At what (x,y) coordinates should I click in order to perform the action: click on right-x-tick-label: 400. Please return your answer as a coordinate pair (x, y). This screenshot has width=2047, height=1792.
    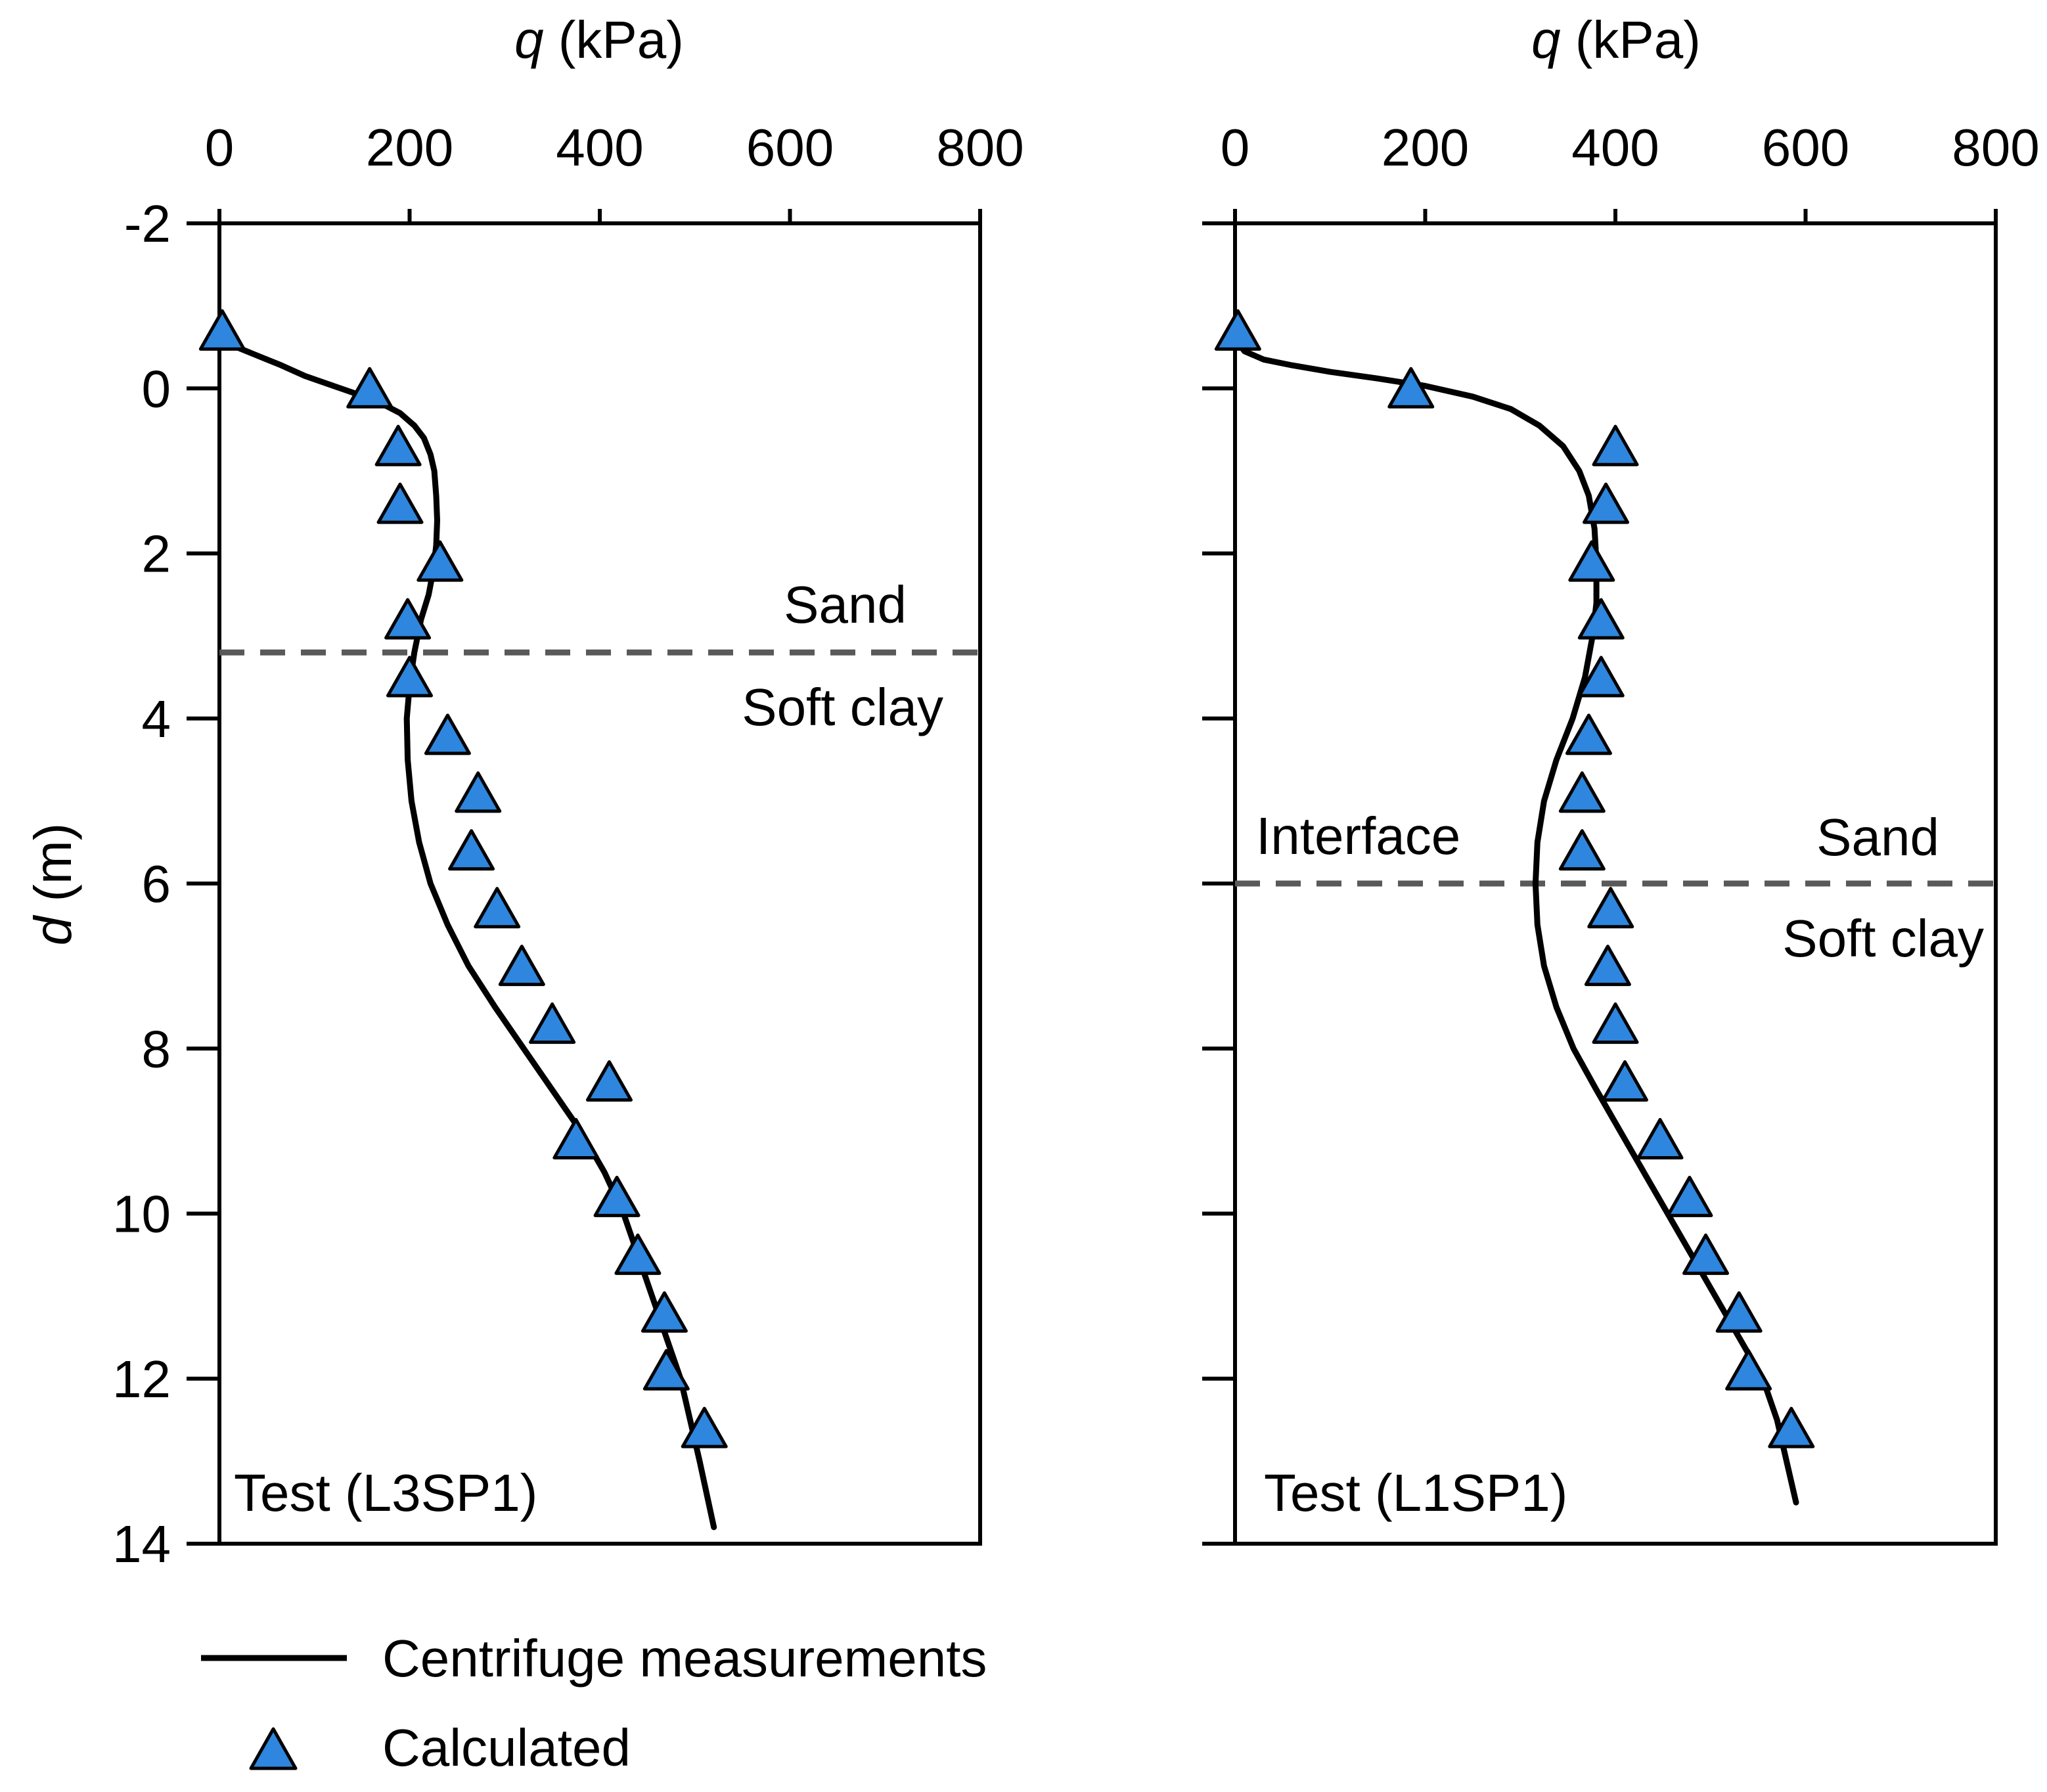
    Looking at the image, I should click on (1615, 147).